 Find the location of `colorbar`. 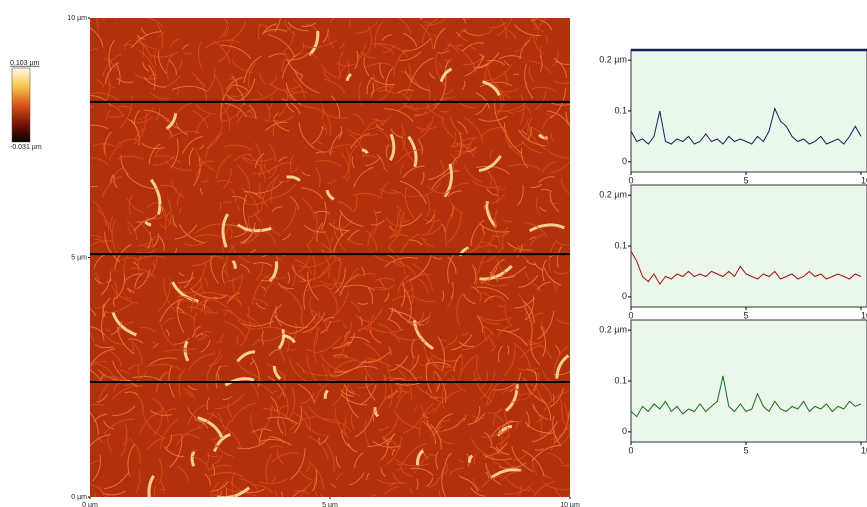

colorbar is located at coordinates (21, 105).